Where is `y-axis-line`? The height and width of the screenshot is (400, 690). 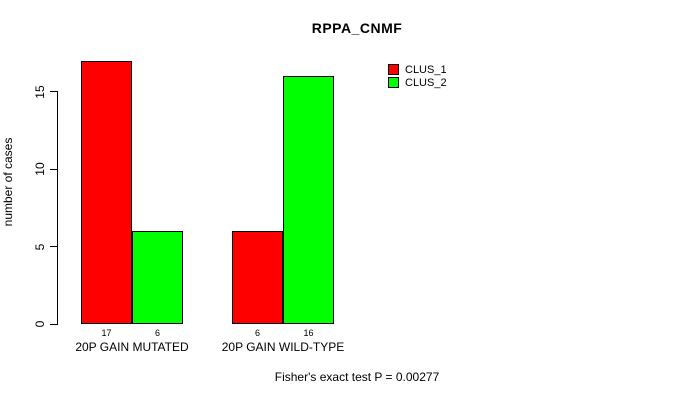 y-axis-line is located at coordinates (57, 208).